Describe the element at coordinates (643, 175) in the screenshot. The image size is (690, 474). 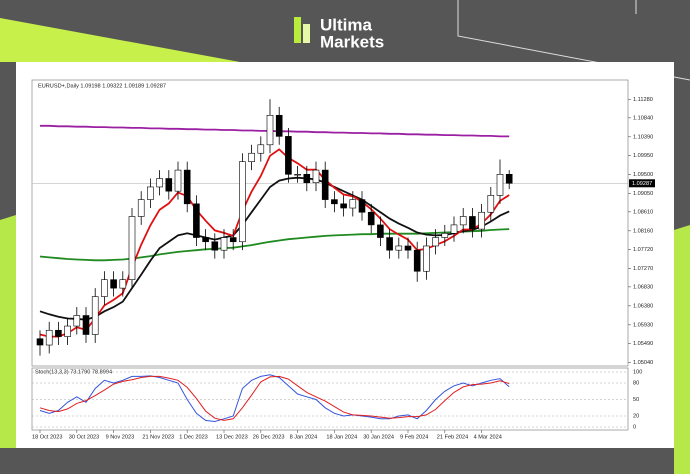
I see `y-tick-label: 1.09500` at that location.